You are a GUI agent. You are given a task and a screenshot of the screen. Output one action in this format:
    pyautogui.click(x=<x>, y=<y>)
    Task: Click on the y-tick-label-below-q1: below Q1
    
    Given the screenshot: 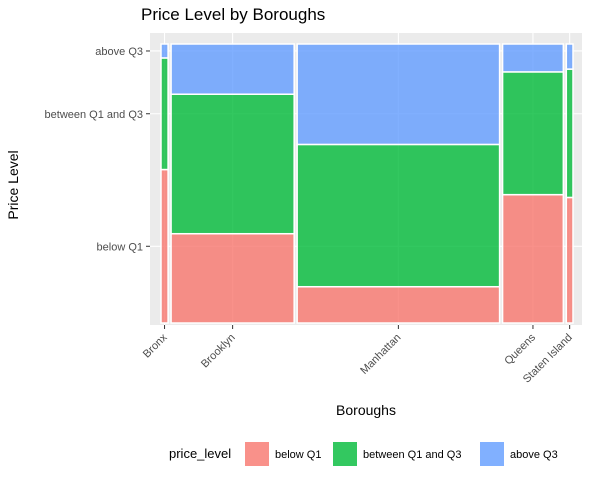 What is the action you would take?
    pyautogui.click(x=120, y=247)
    